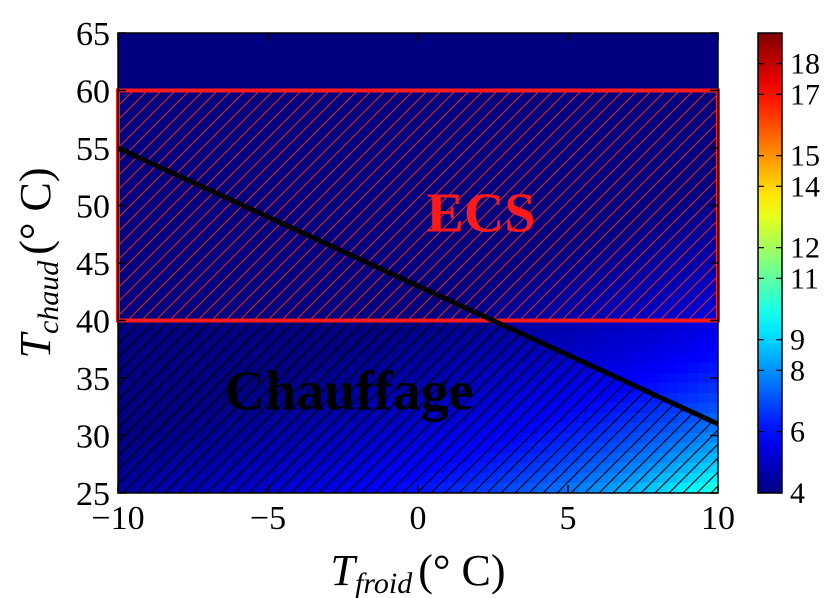  I want to click on y-tick-label: 30, so click(93, 437).